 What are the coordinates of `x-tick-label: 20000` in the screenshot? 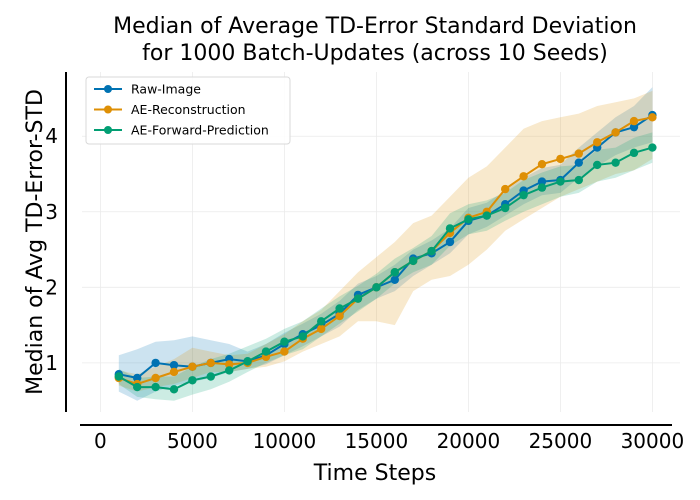 It's located at (469, 441).